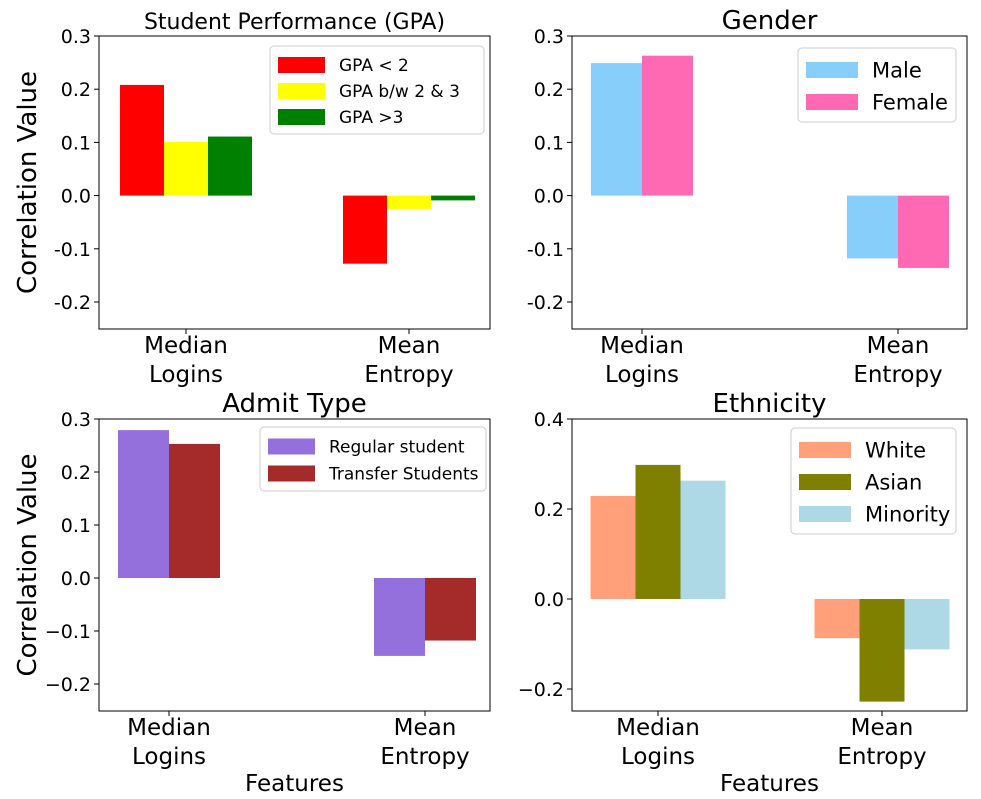  I want to click on legend-label: Female, so click(910, 103).